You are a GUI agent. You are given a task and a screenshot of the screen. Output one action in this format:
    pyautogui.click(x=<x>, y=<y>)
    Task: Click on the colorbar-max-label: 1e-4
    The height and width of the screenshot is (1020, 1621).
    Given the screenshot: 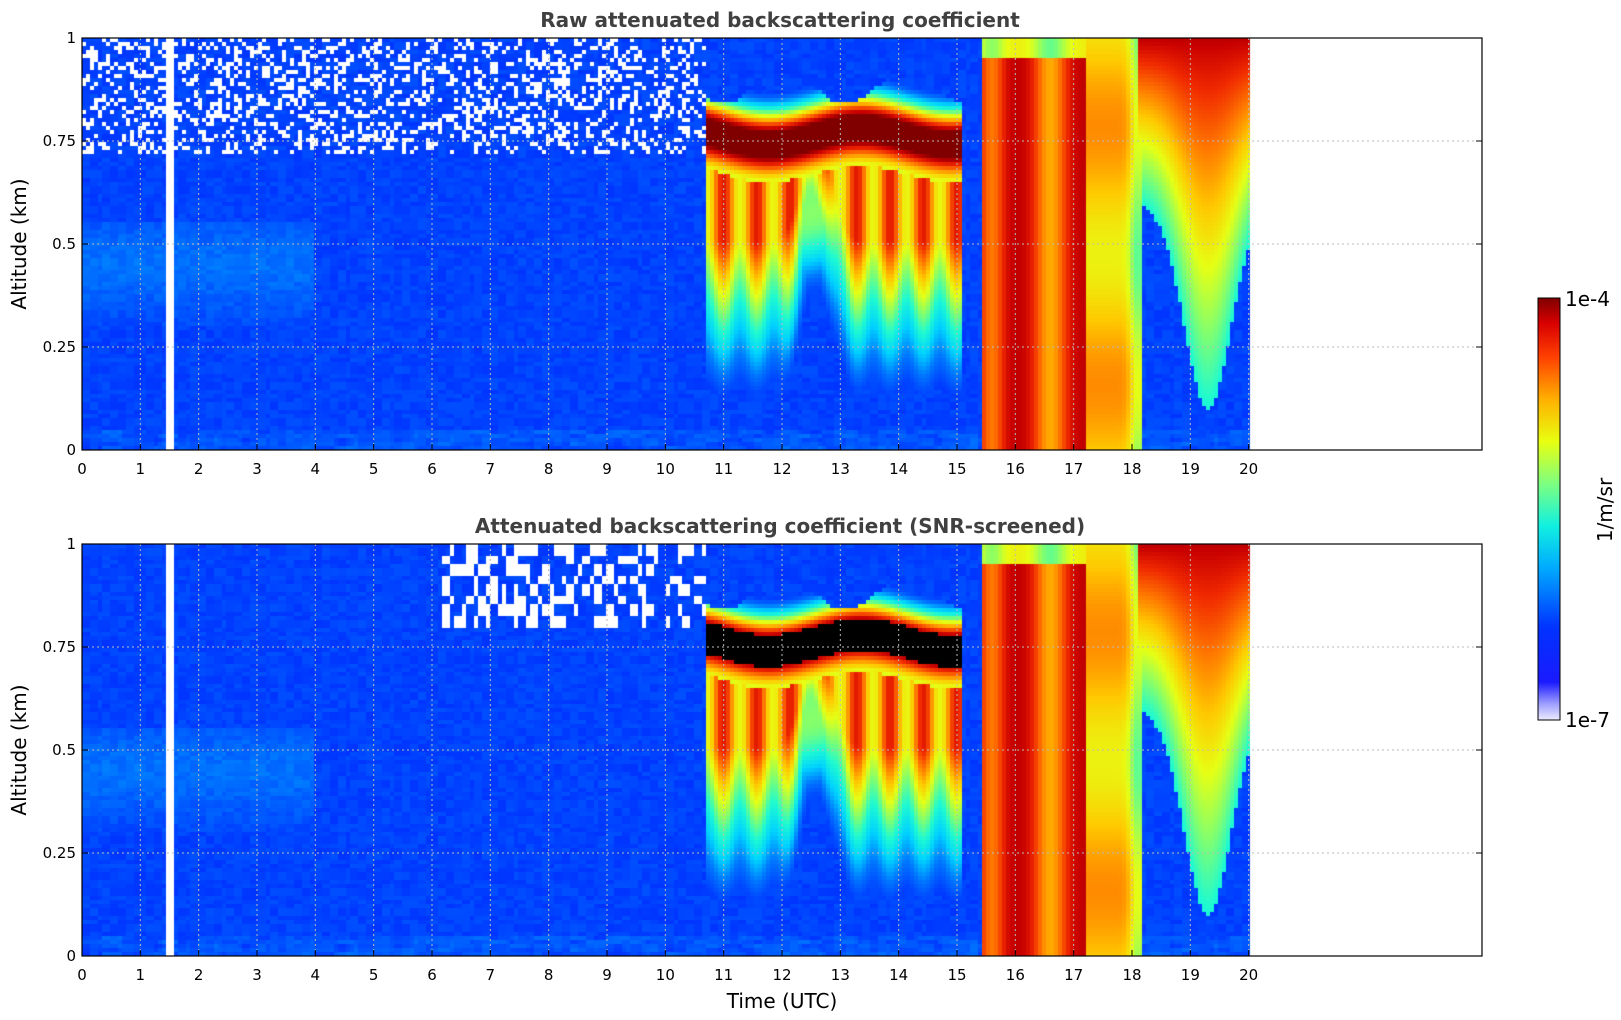 What is the action you would take?
    pyautogui.click(x=1587, y=299)
    